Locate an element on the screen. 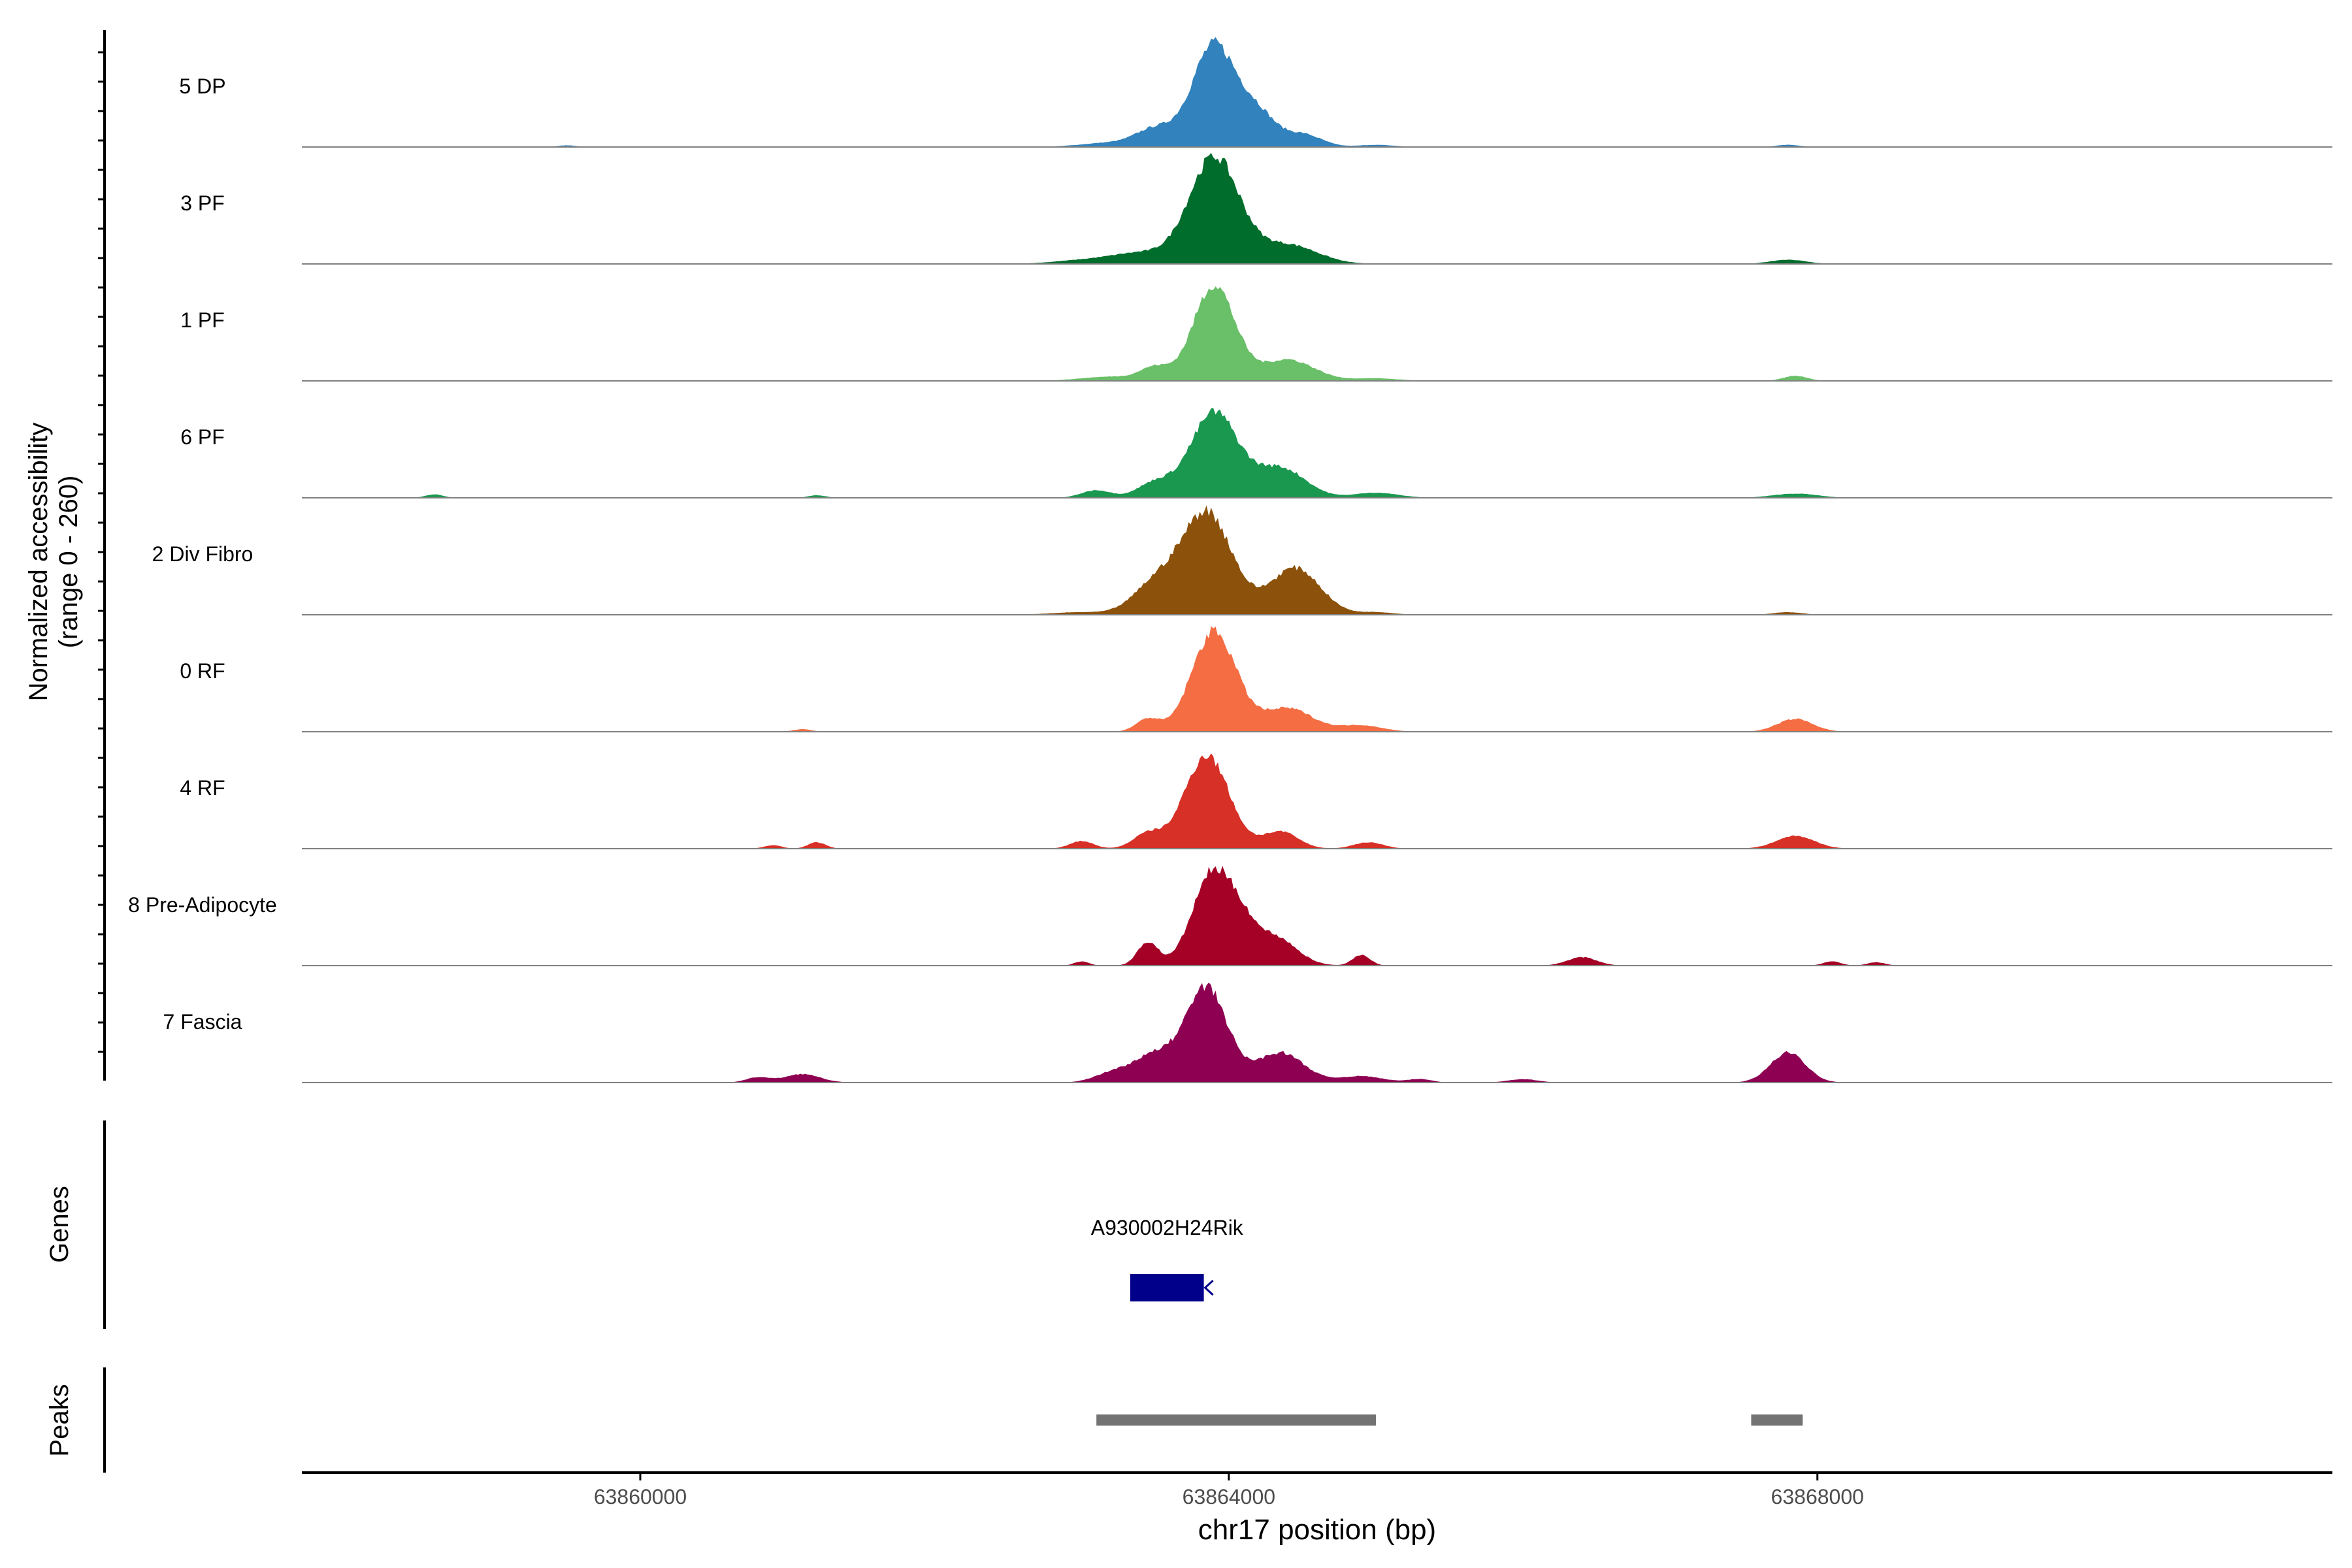 This screenshot has height=1568, width=2352. track-1: 3 PF is located at coordinates (1256, 209).